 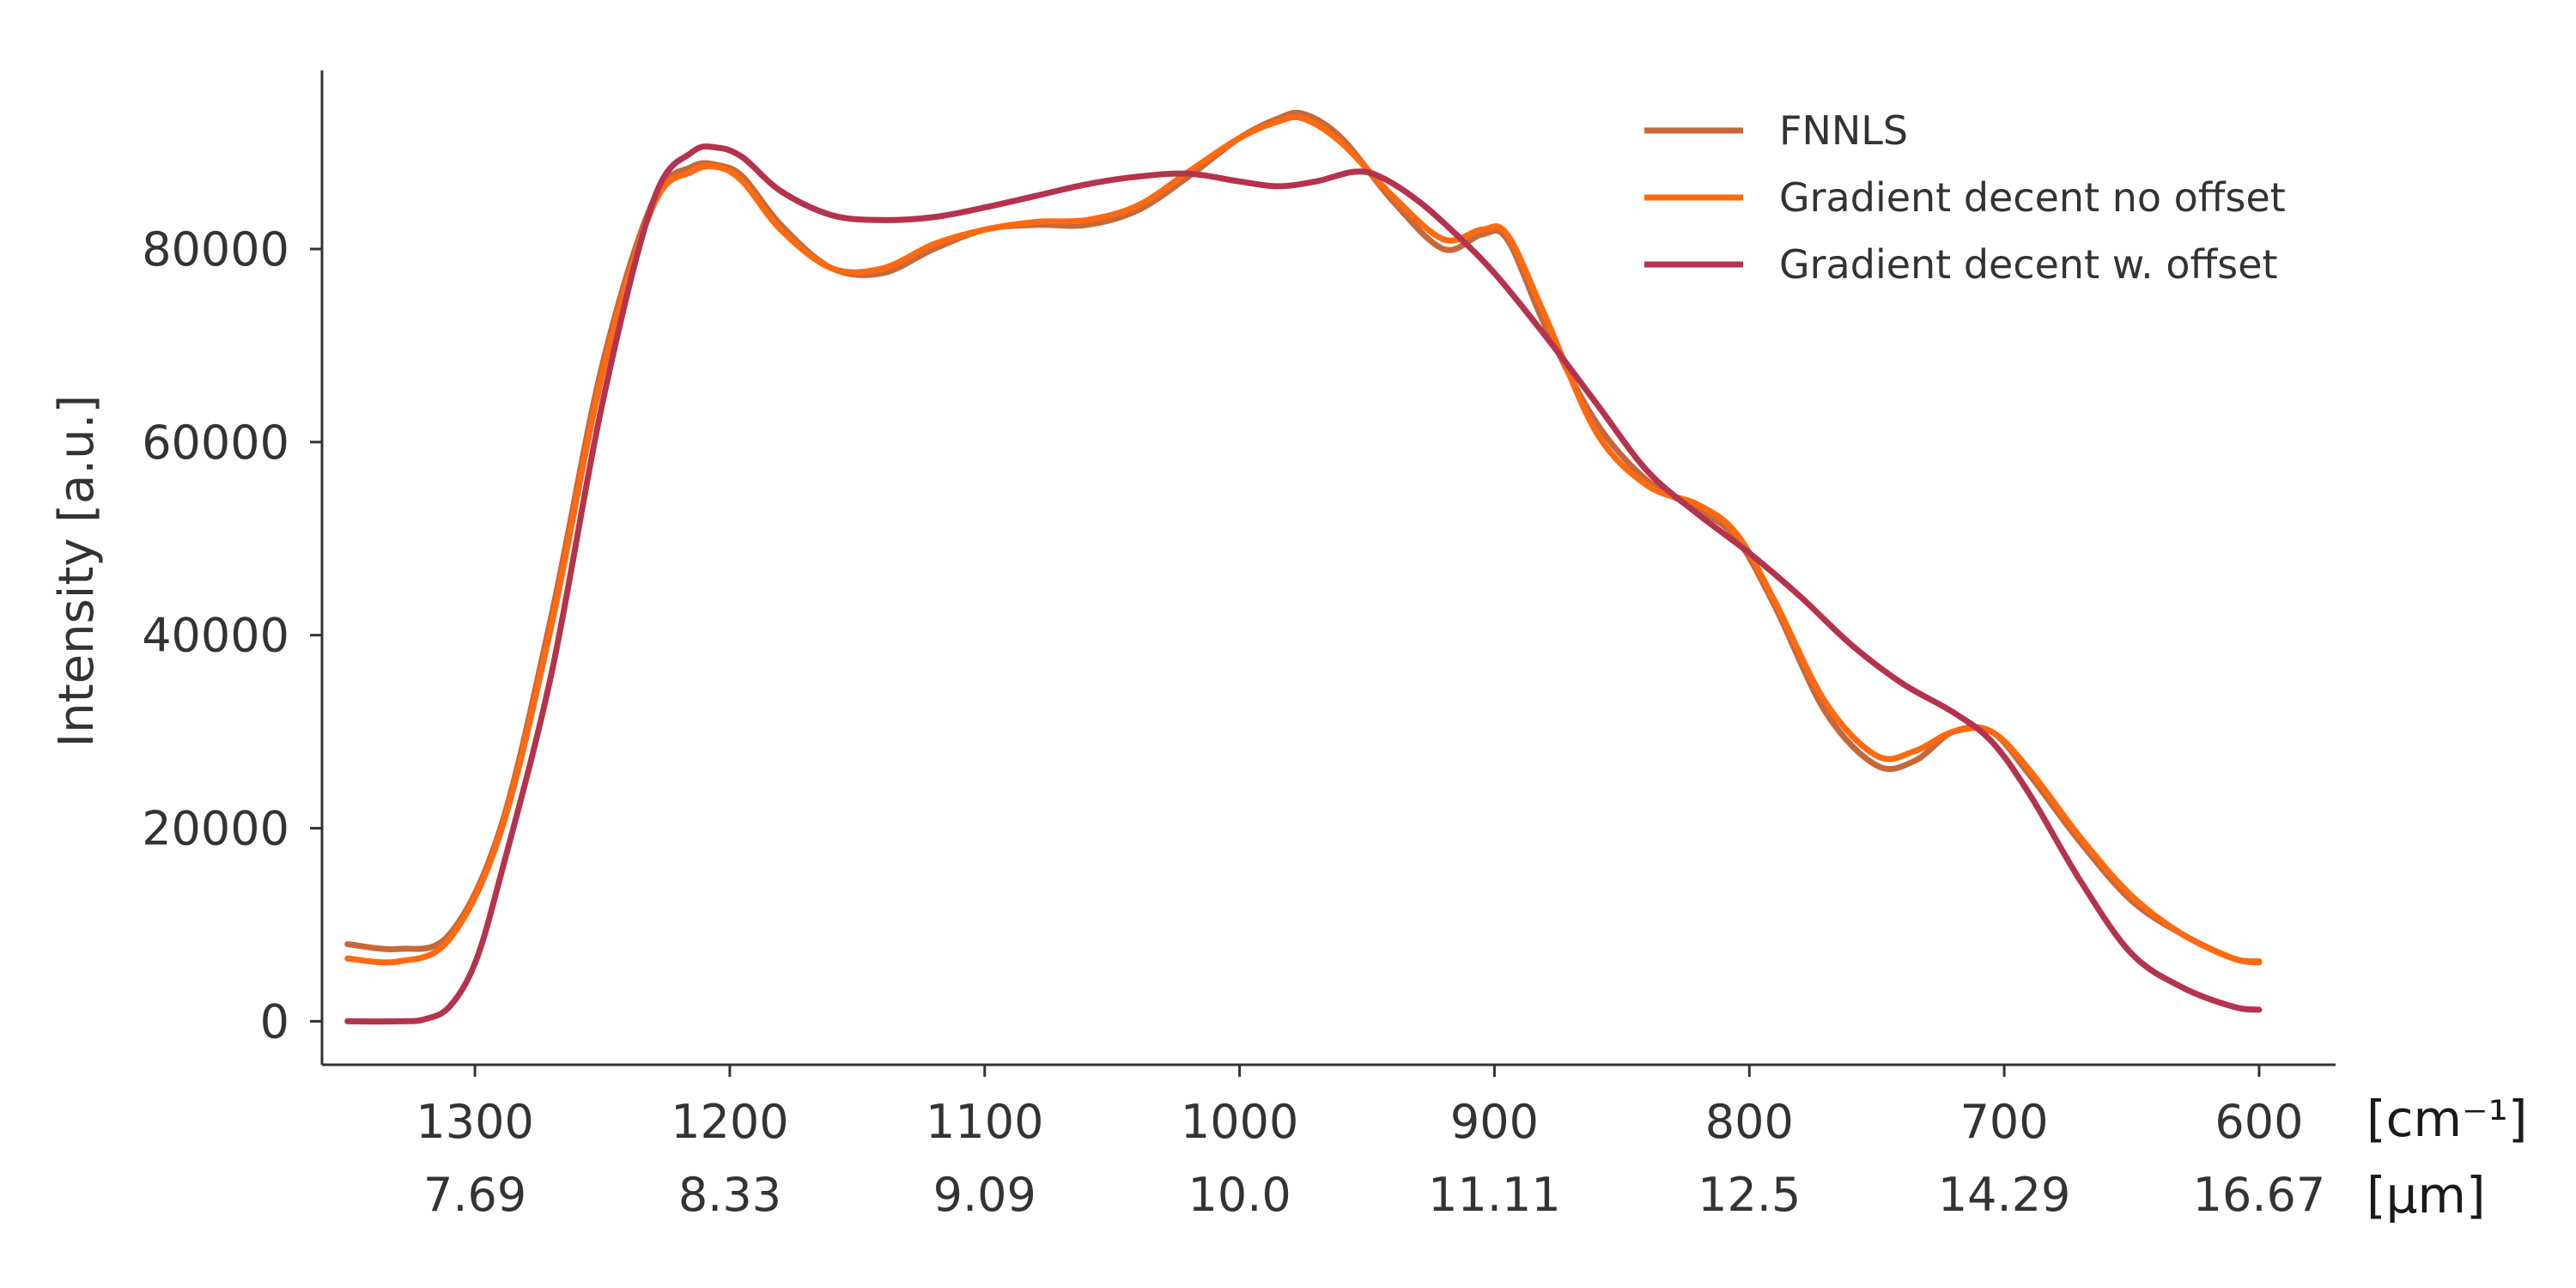 I want to click on y-tick-label: 20000, so click(x=215, y=829).